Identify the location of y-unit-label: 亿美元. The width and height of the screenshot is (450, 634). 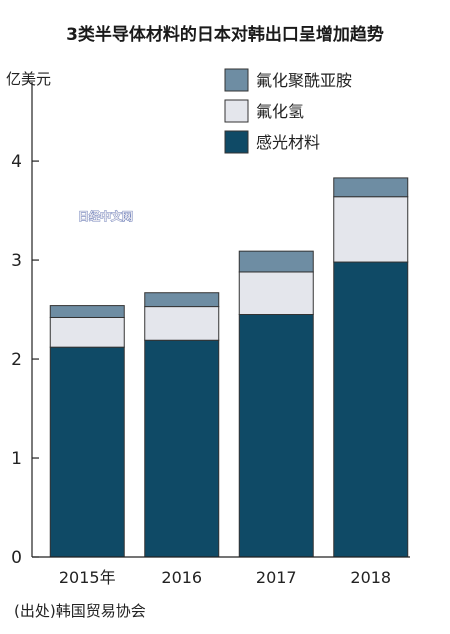
(28, 79).